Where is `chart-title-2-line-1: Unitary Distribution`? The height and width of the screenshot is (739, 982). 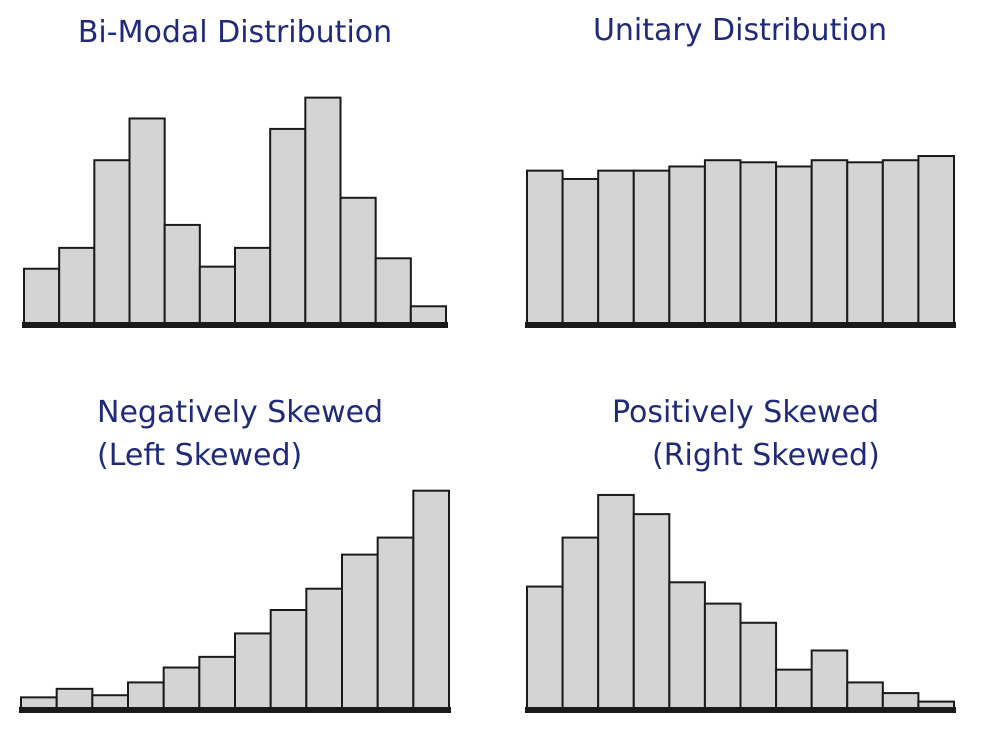 chart-title-2-line-1: Unitary Distribution is located at coordinates (740, 30).